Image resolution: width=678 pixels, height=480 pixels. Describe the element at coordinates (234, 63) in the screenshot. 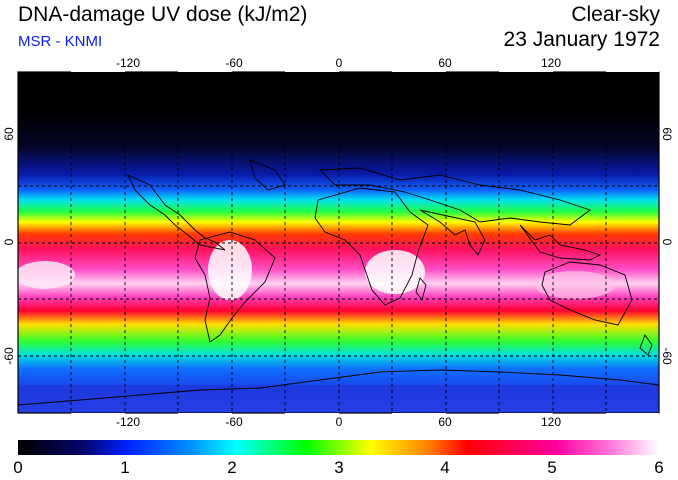

I see `lon-tick-top: -60` at that location.